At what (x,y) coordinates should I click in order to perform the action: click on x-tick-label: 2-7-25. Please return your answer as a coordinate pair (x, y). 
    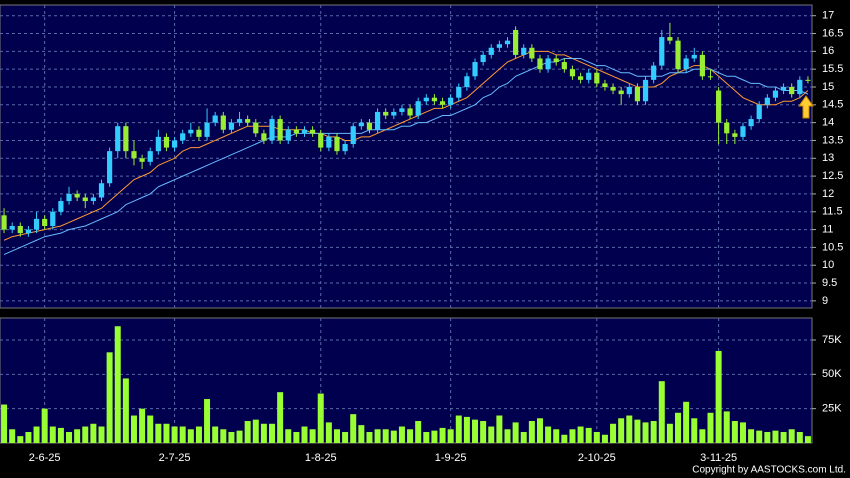
    Looking at the image, I should click on (175, 458).